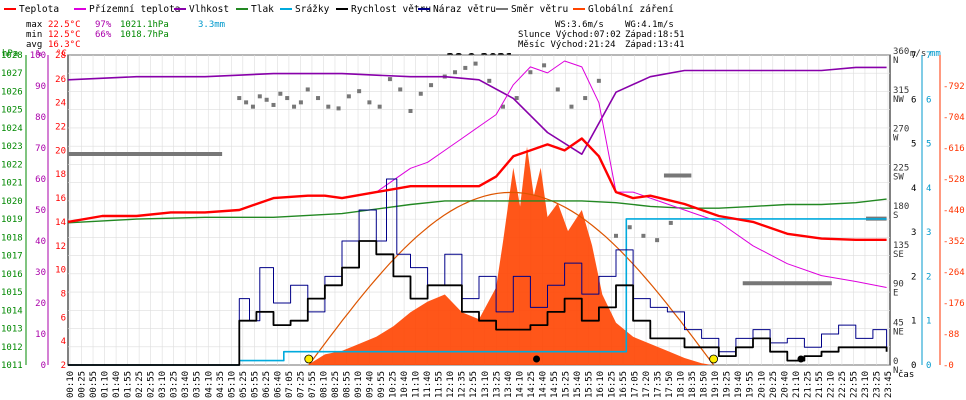 Image resolution: width=966 pixels, height=400 pixels. Describe the element at coordinates (901, 207) in the screenshot. I see `wind-dir-tick-value: 180` at that location.